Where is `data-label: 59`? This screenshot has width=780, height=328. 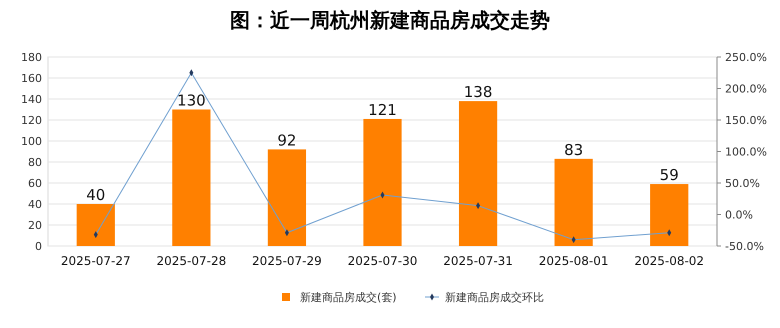
data-label: 59 is located at coordinates (669, 175).